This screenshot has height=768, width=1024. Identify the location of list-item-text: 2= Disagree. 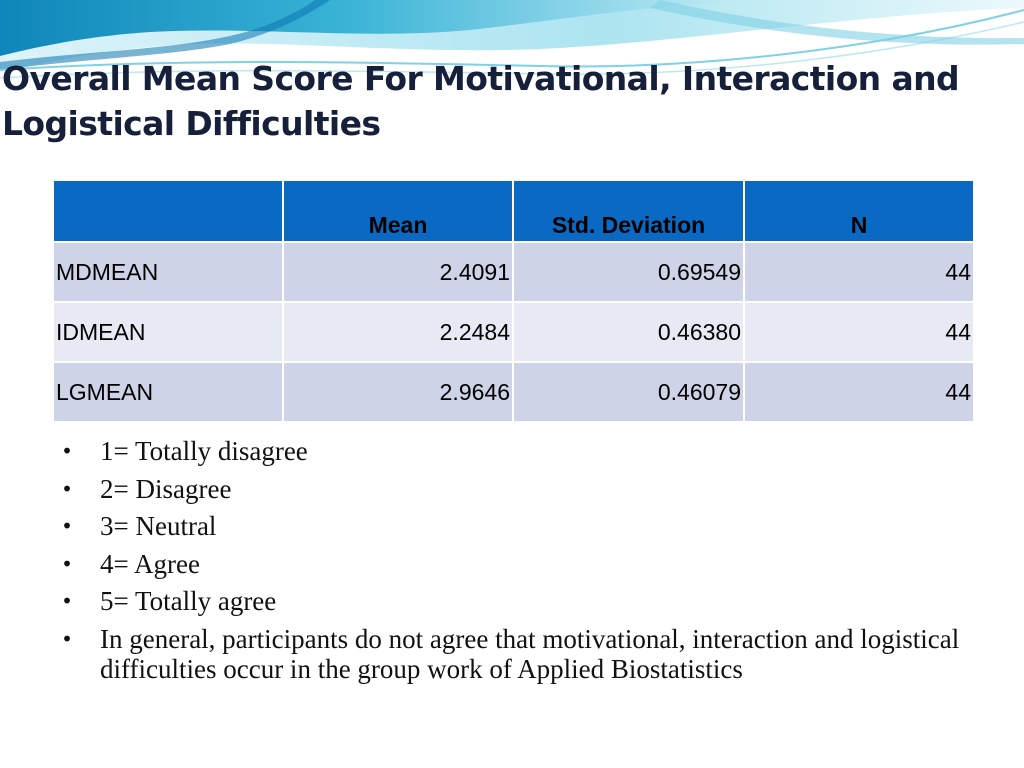
(166, 488).